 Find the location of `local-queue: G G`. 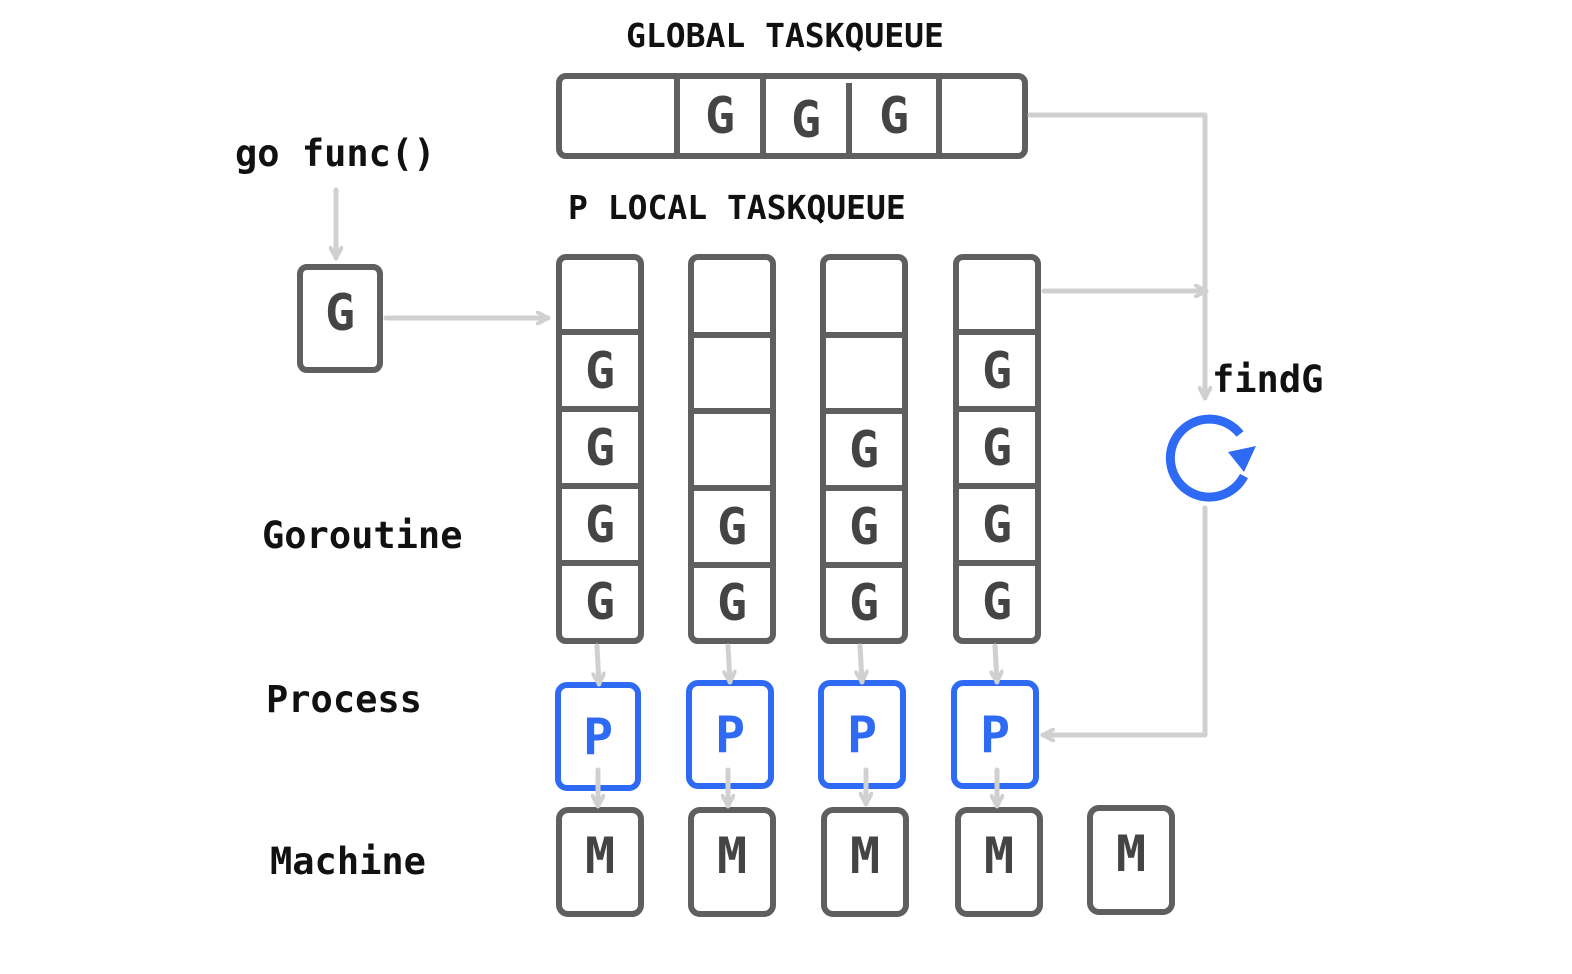

local-queue: G G is located at coordinates (732, 449).